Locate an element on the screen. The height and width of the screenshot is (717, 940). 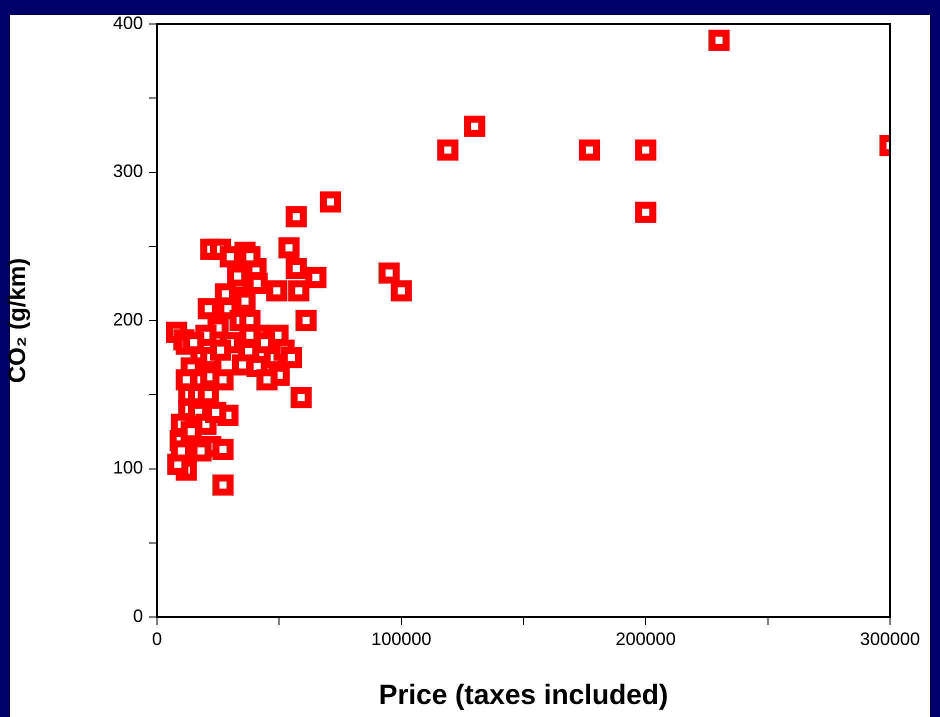
y-tick-label: 100 is located at coordinates (127, 468).